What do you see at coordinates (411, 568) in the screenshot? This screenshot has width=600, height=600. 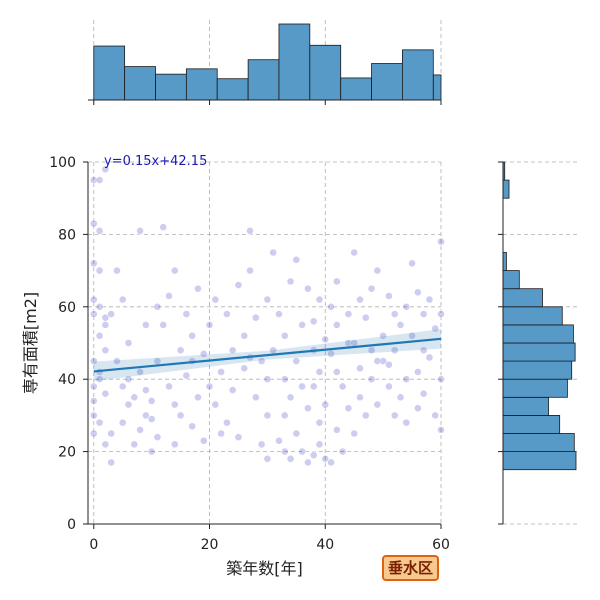 I see `district-badge: 垂水区` at bounding box center [411, 568].